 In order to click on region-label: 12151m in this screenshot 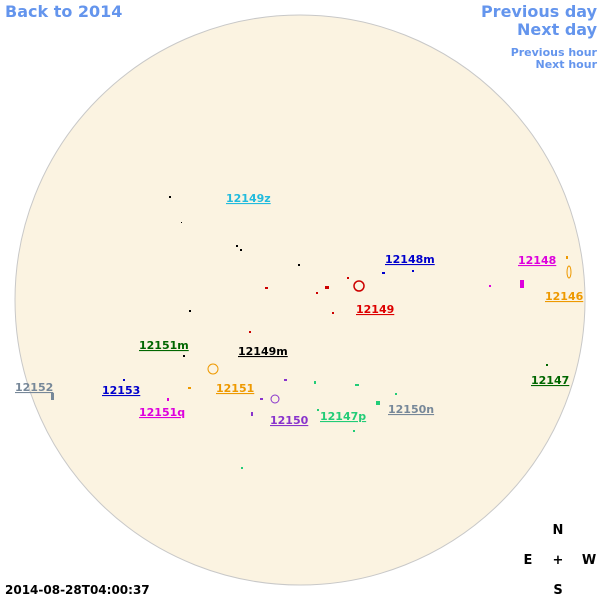, I will do `click(164, 345)`.